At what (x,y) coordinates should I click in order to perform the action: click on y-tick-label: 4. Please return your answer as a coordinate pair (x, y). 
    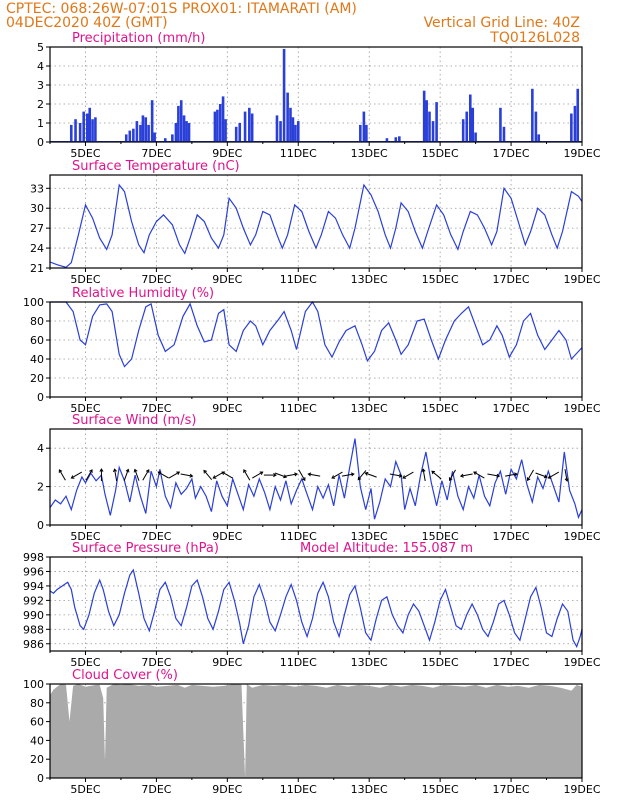
    Looking at the image, I should click on (40, 448).